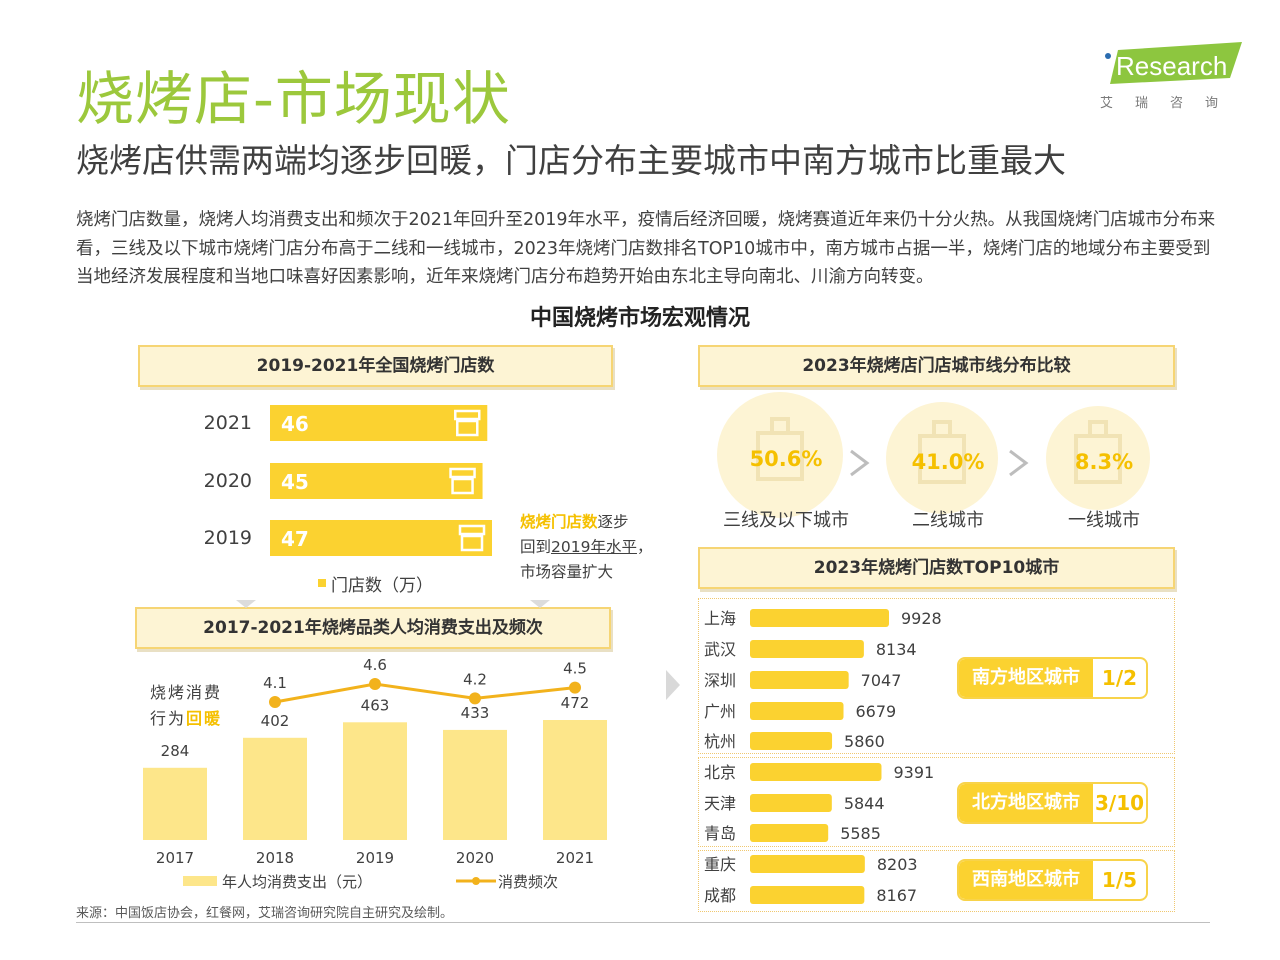  What do you see at coordinates (293, 99) in the screenshot?
I see `page-title: 烧烤店-市场现状` at bounding box center [293, 99].